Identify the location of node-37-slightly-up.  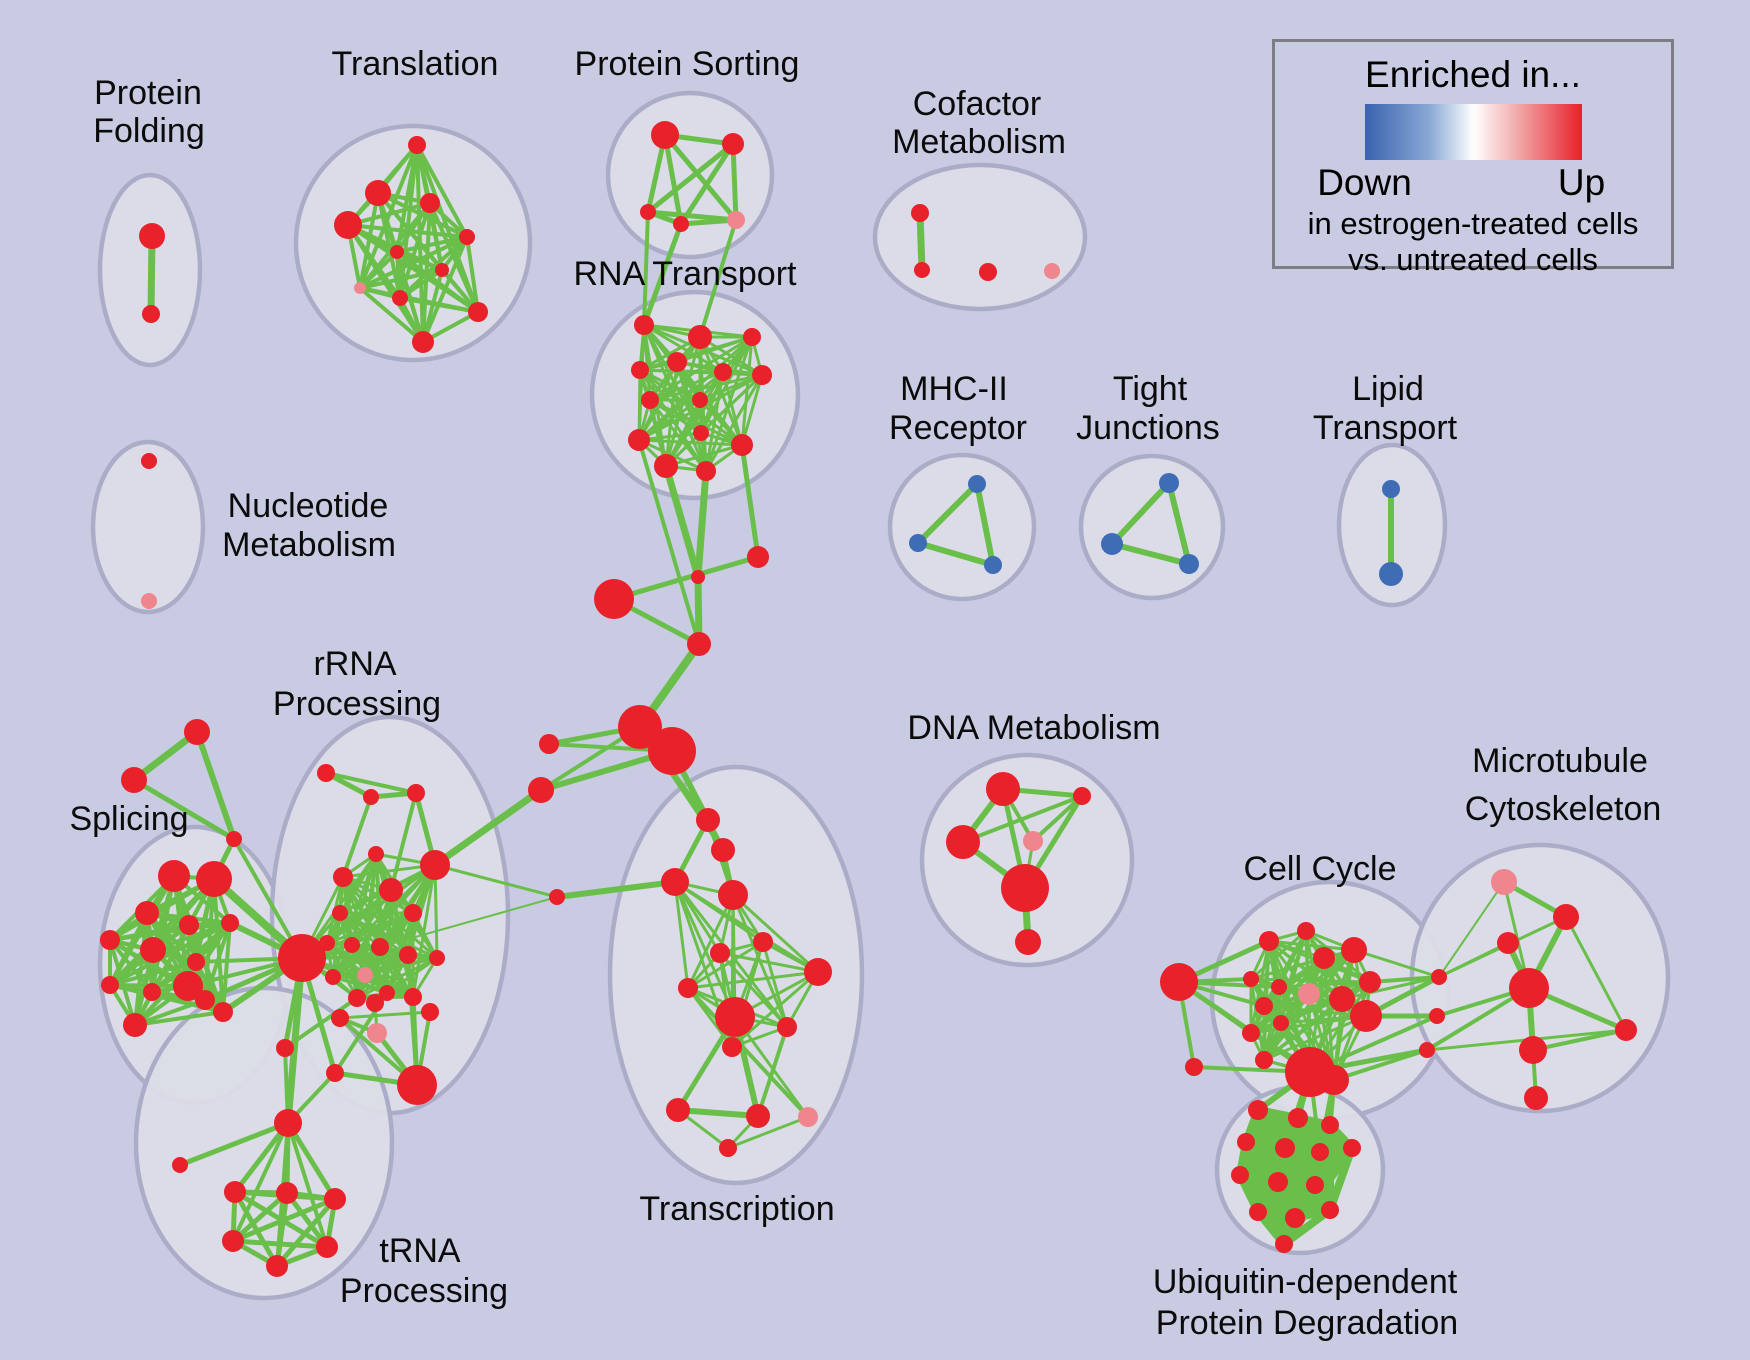
(149, 601).